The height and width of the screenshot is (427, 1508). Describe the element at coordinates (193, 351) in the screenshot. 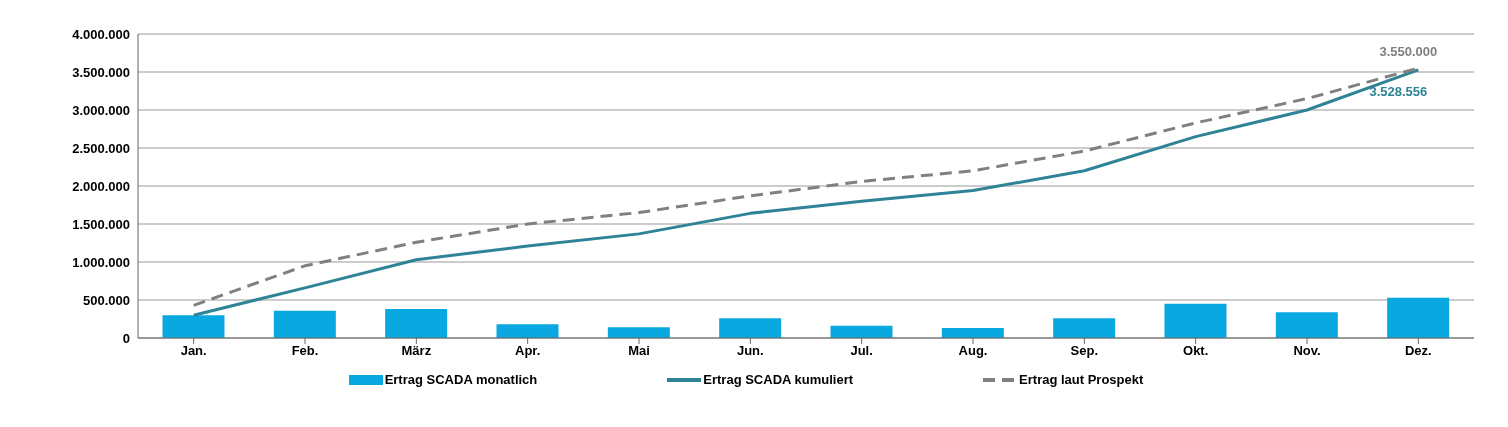

I see `x-tick-label: Jan.` at that location.